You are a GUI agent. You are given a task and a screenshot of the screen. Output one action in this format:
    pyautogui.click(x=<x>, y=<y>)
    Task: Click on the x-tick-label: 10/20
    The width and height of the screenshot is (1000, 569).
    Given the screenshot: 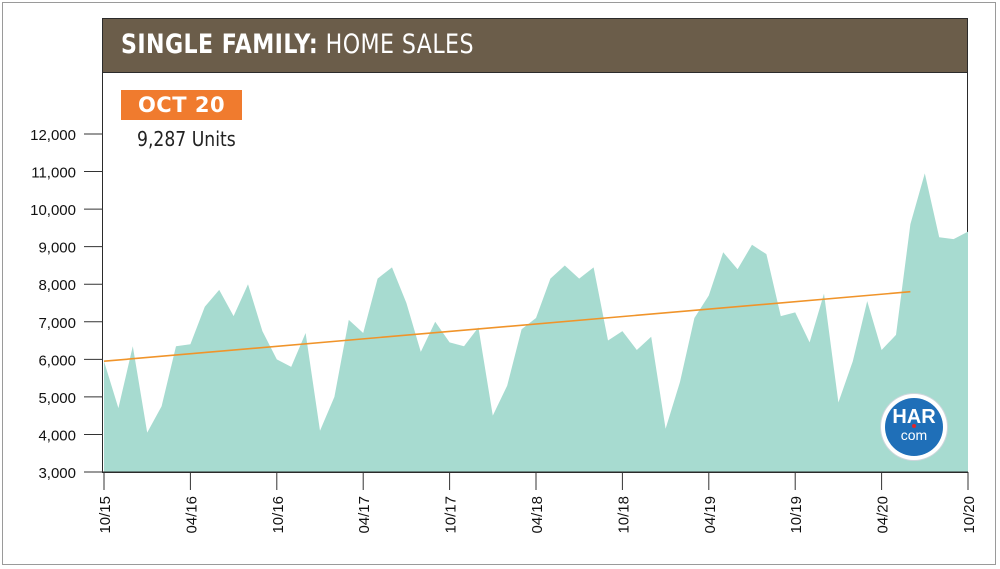 What is the action you would take?
    pyautogui.click(x=969, y=515)
    